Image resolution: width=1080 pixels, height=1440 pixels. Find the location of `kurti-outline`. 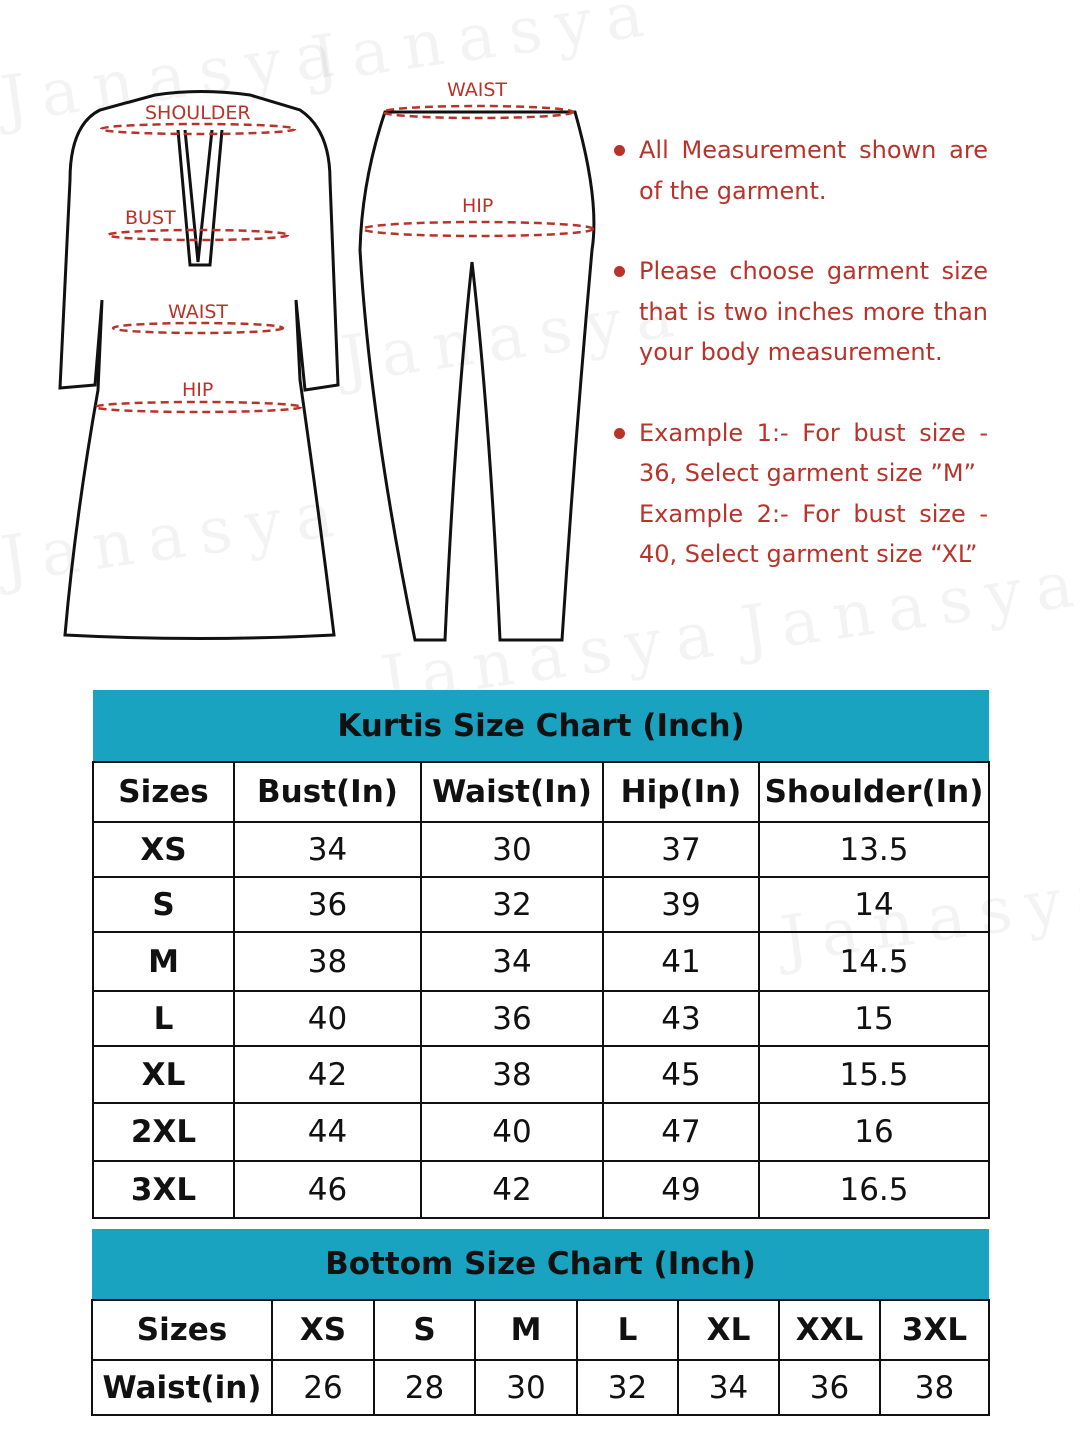

kurti-outline is located at coordinates (199, 365).